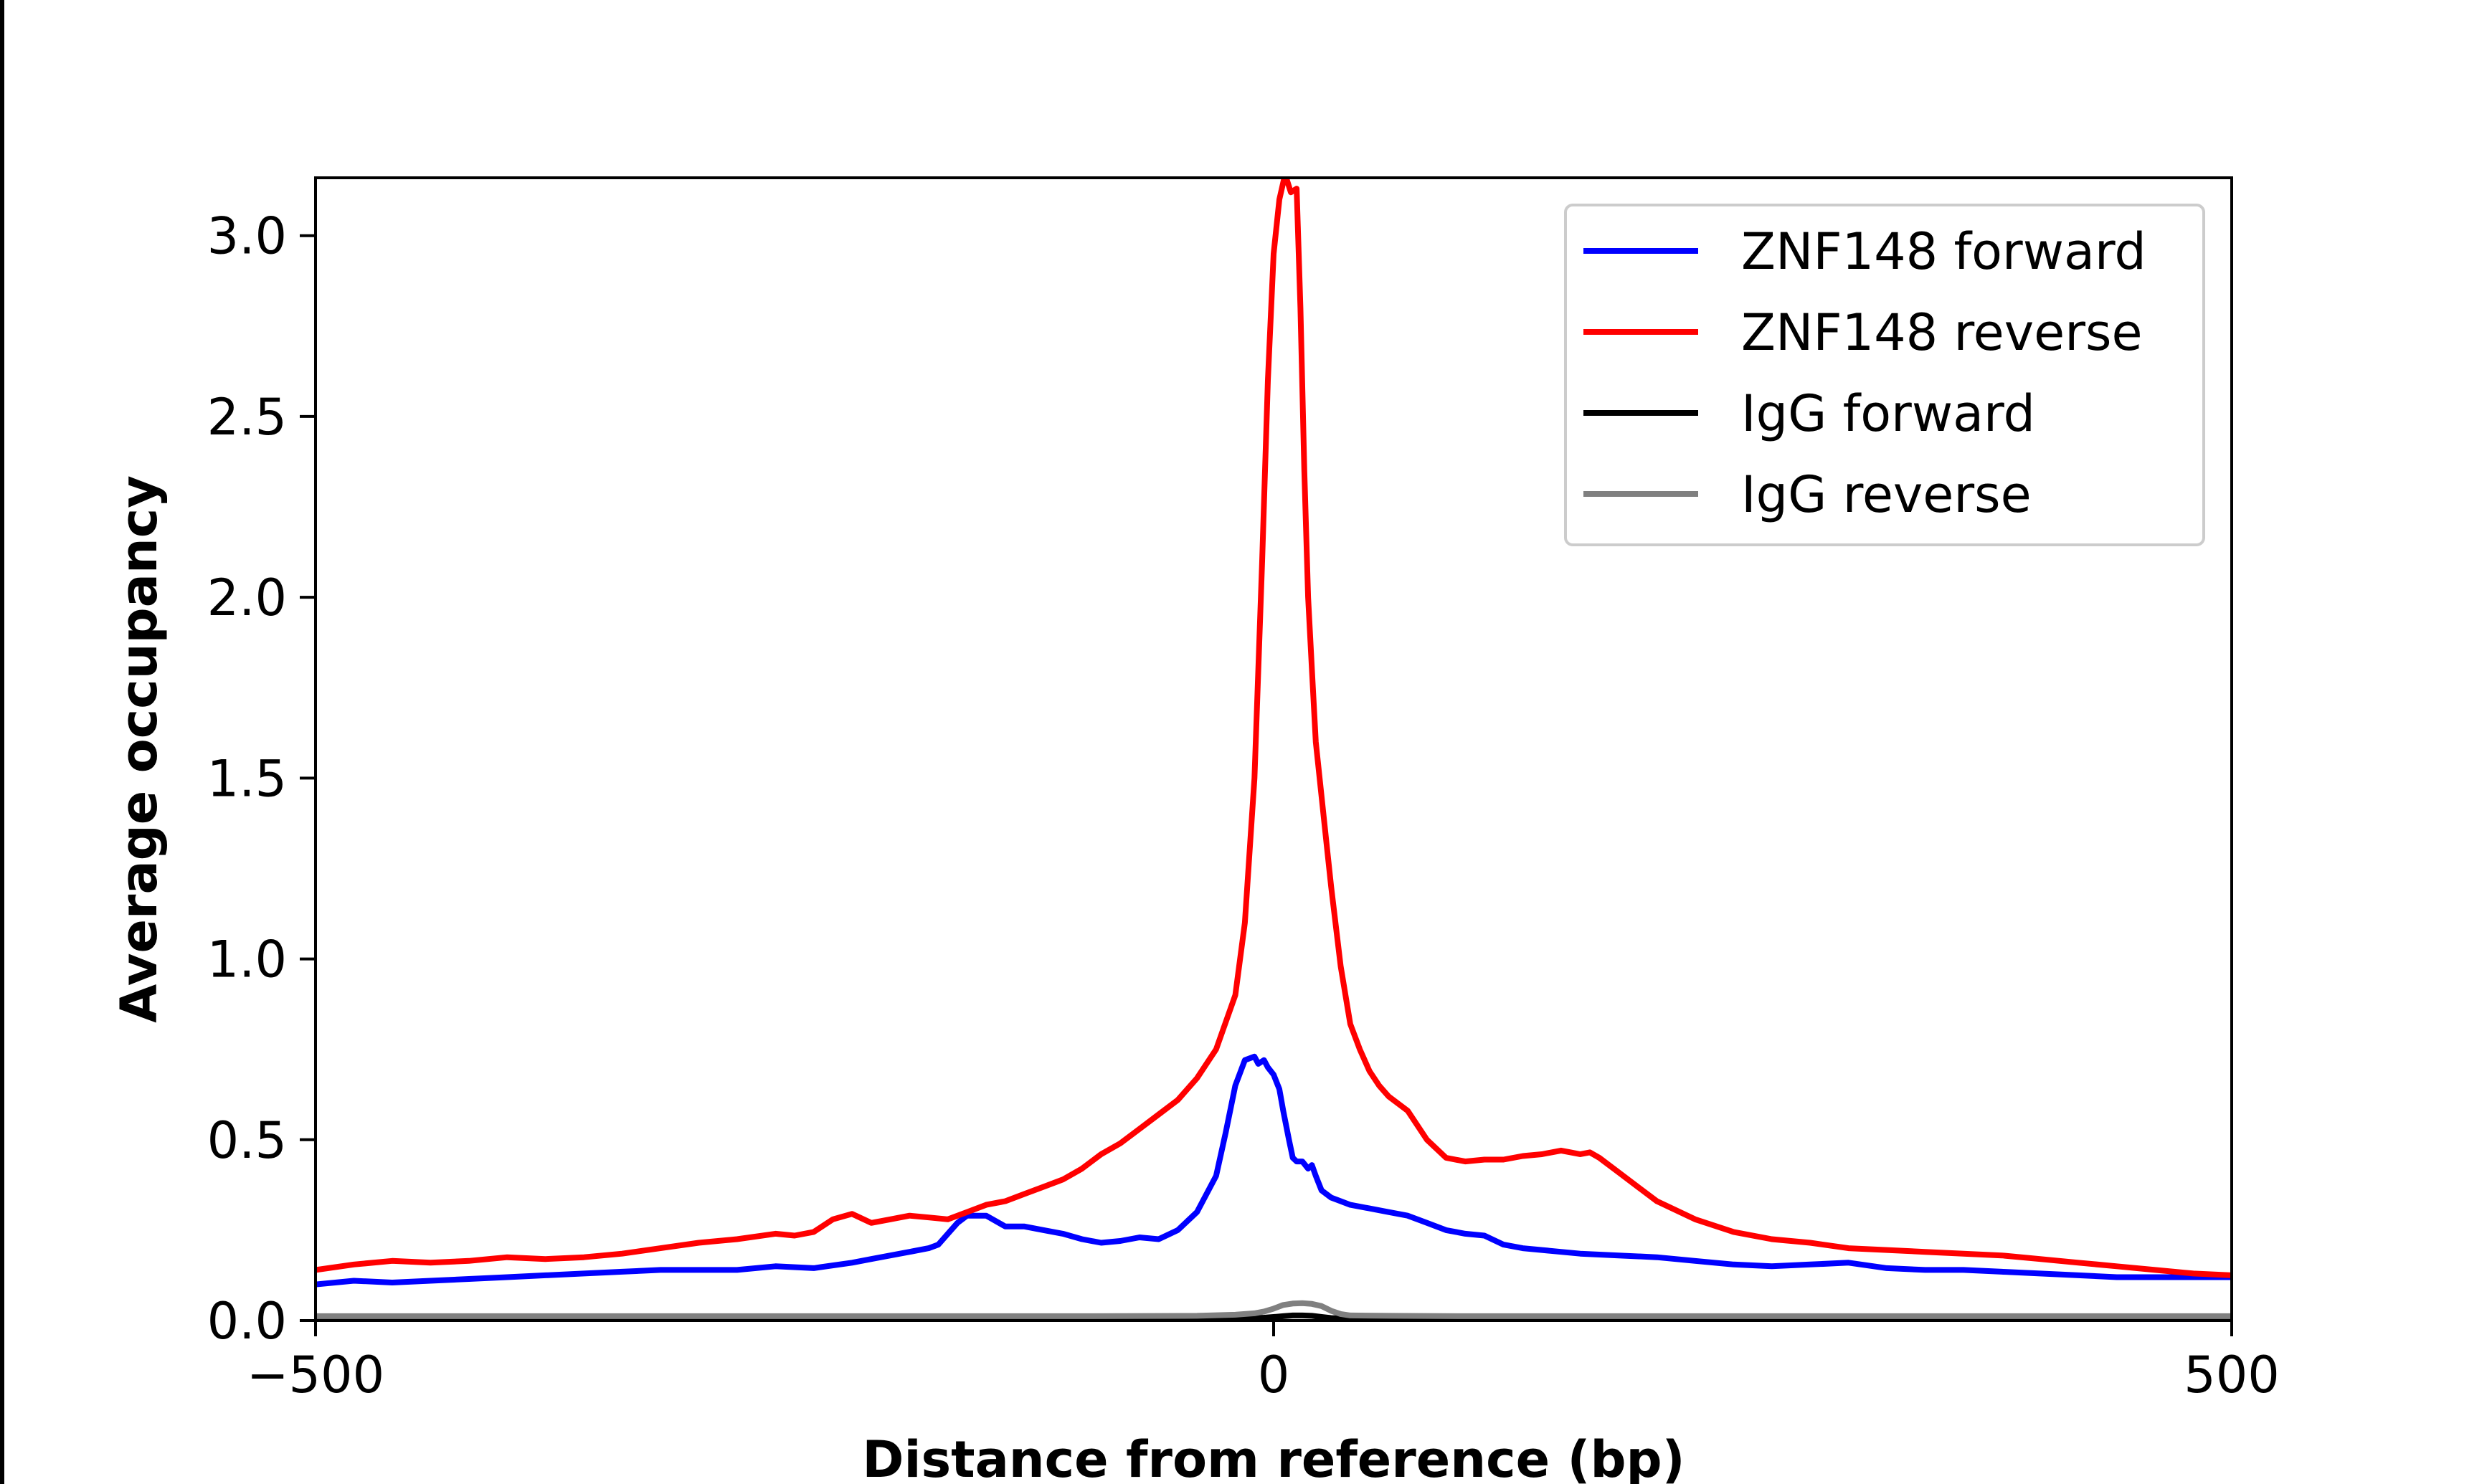 This screenshot has height=1484, width=2487. I want to click on series-line-znf148-forward, so click(1274, 1171).